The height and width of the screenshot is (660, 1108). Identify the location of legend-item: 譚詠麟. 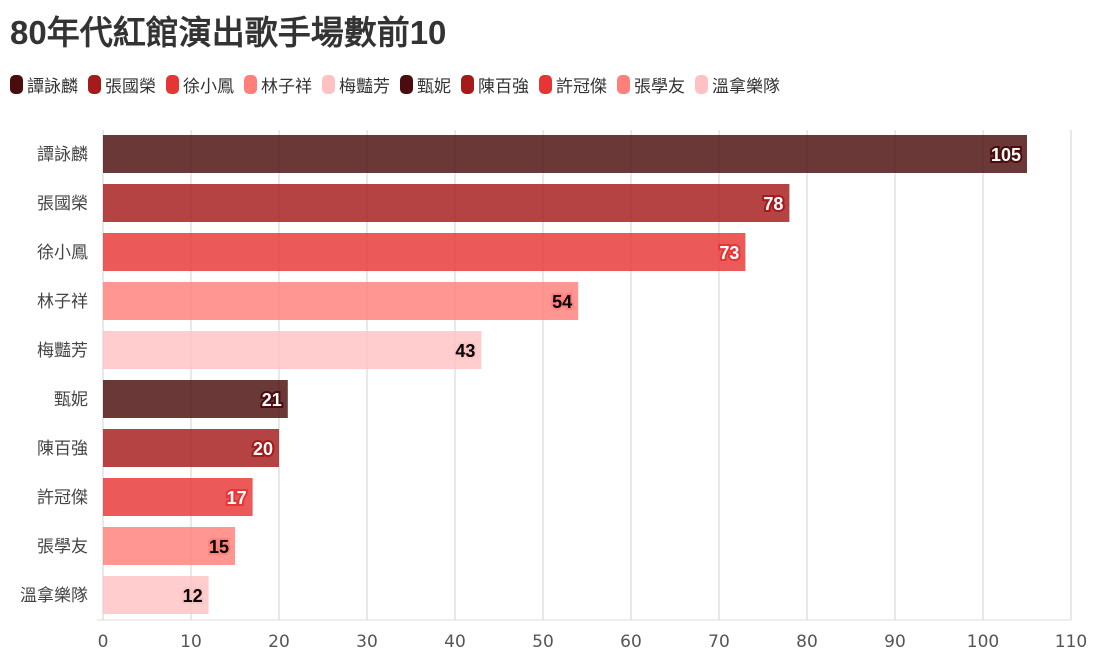
(44, 84).